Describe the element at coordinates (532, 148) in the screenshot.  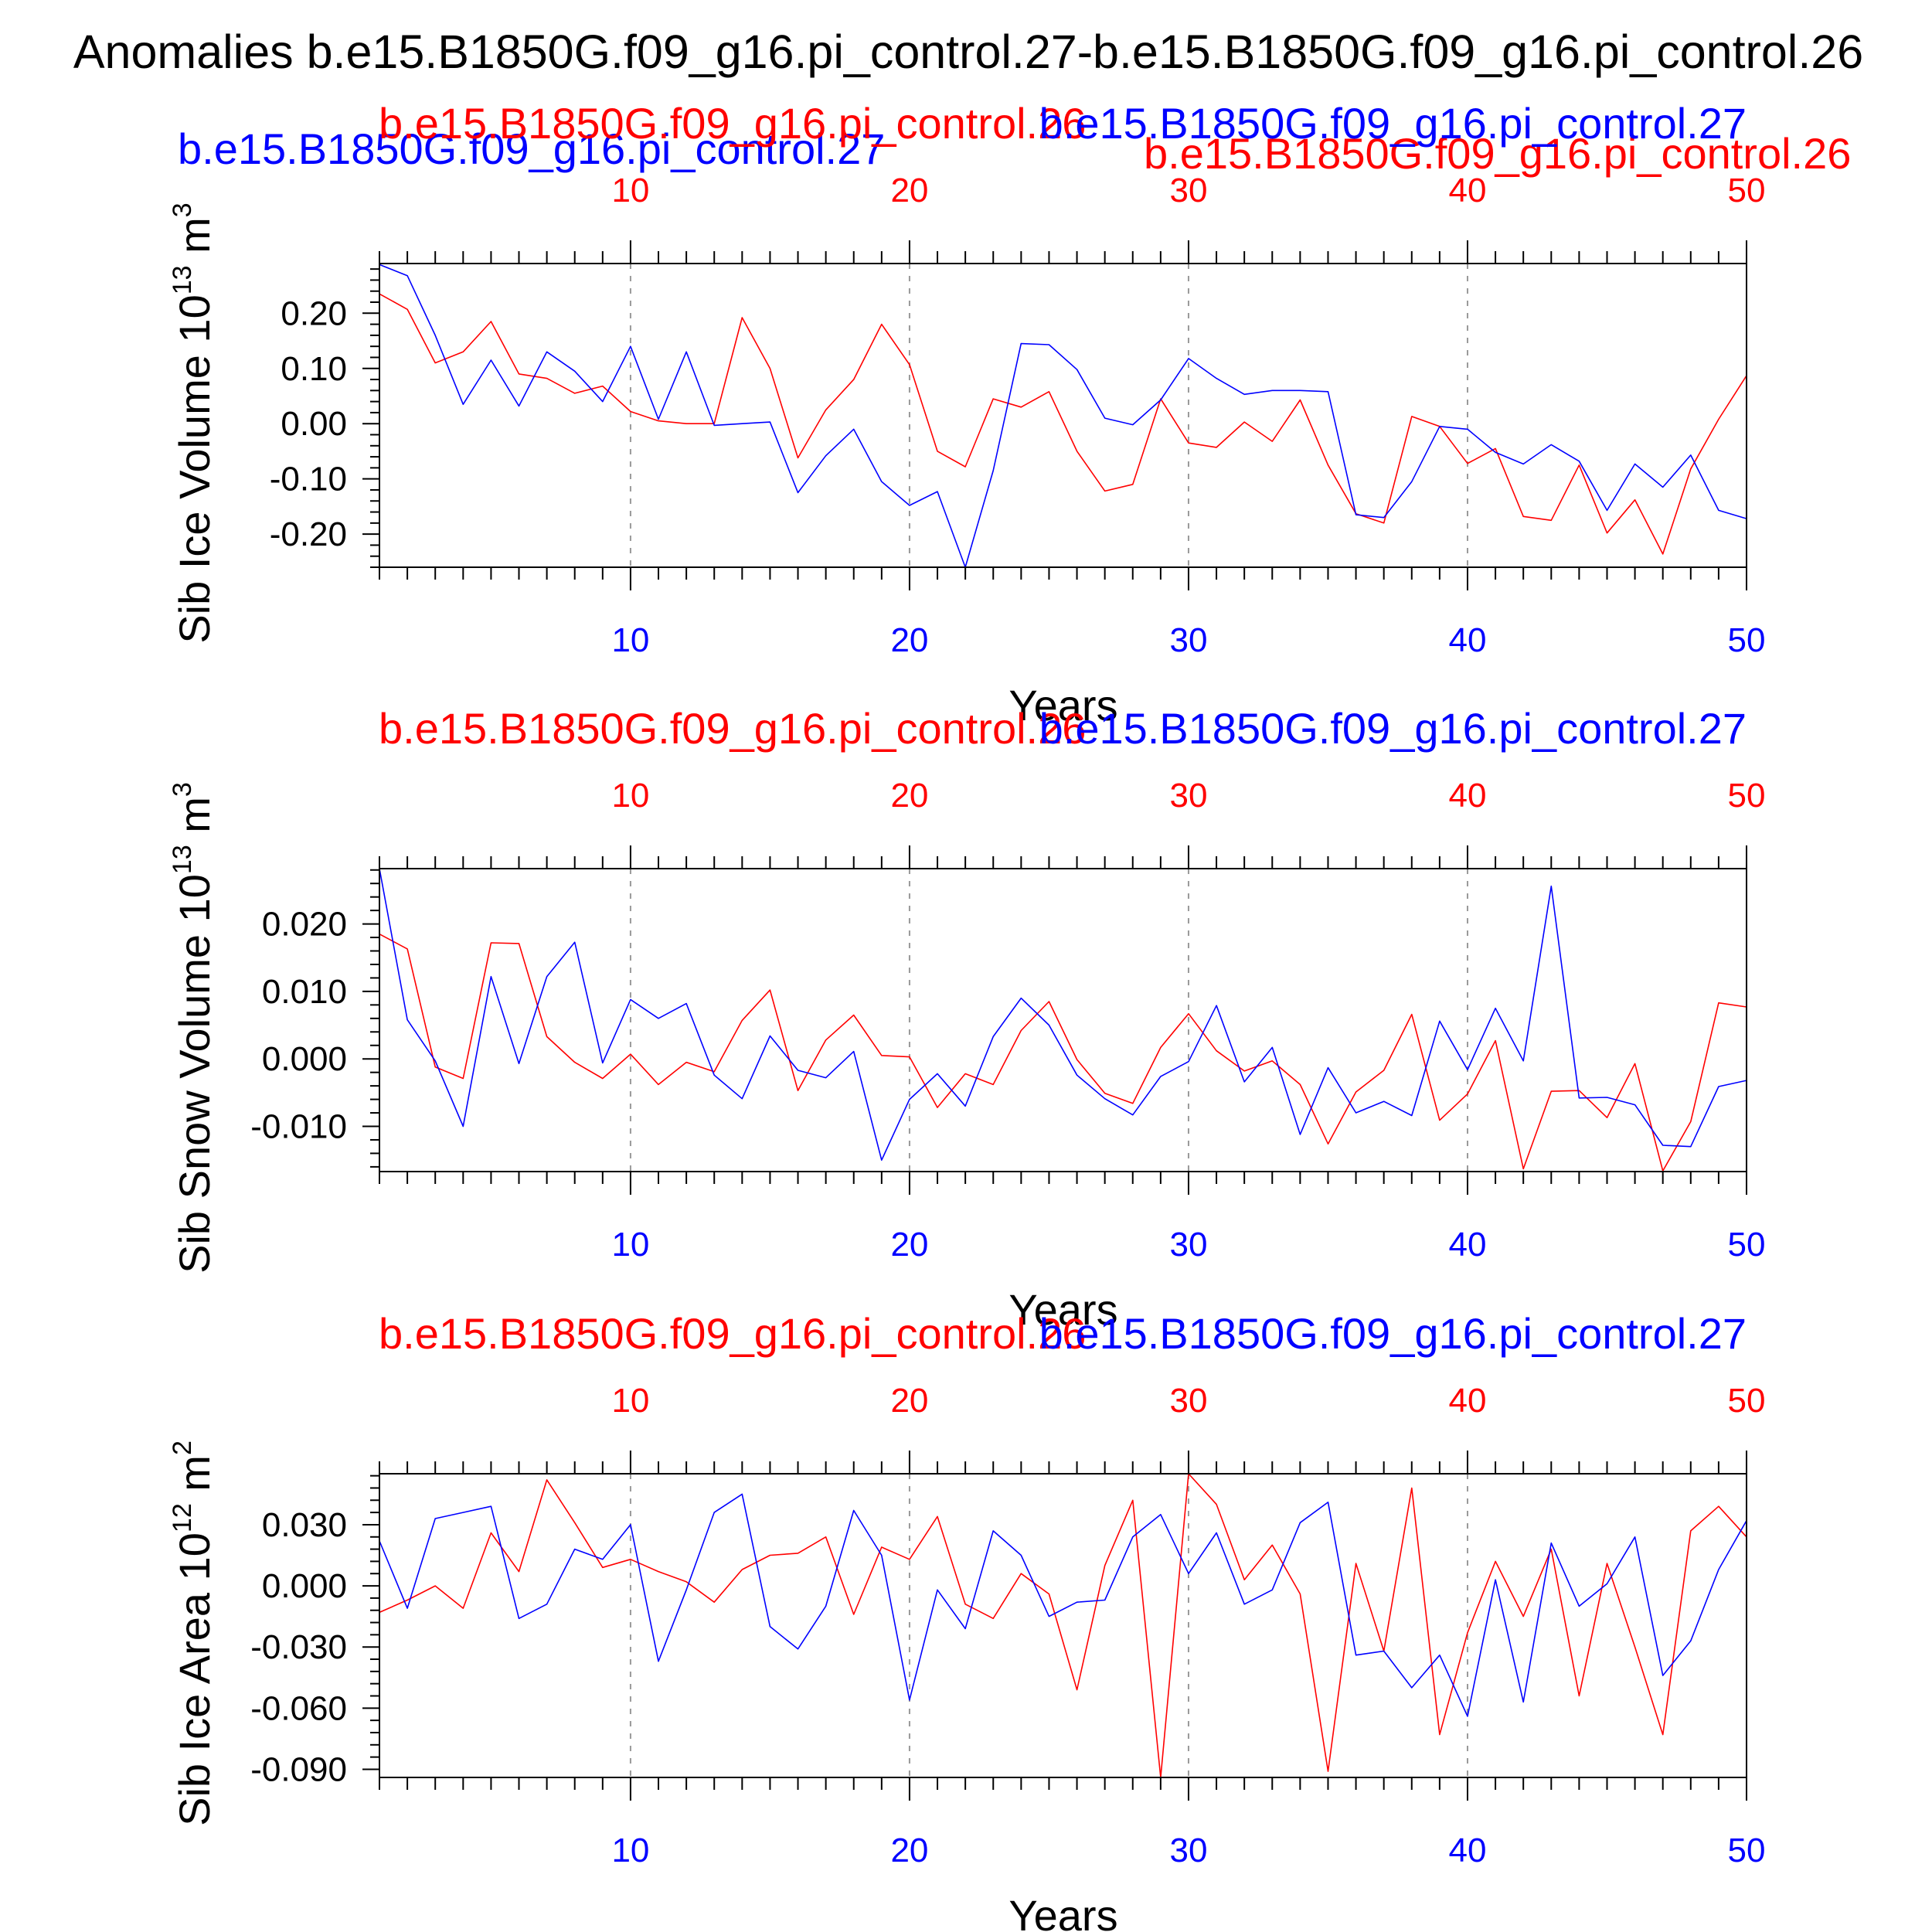
I see `top-overlay-label-blue: b.e15.B1850G.f09_g16.pi_control.27` at that location.